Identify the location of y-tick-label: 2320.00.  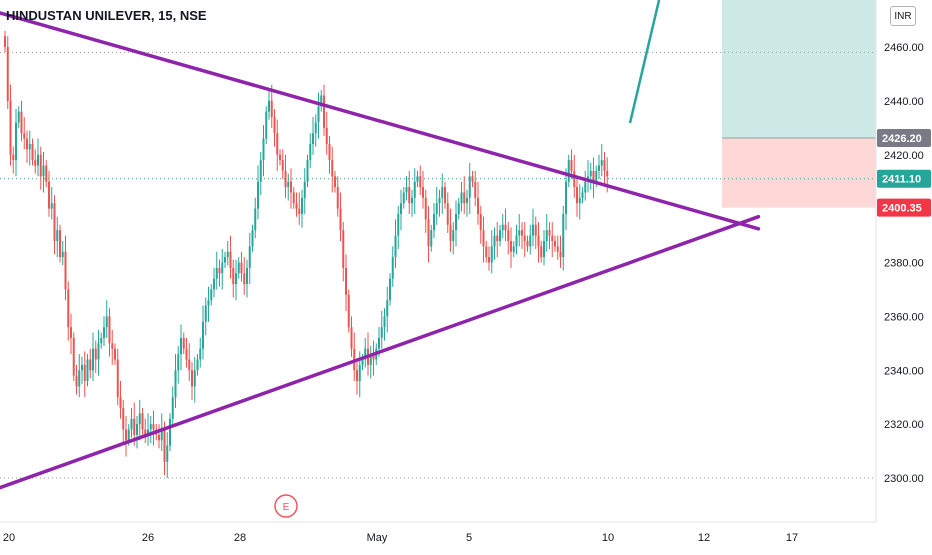
(904, 425).